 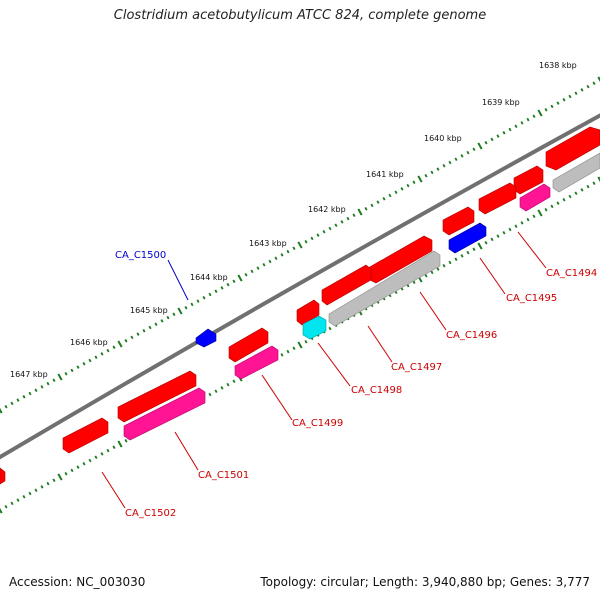 What do you see at coordinates (385, 174) in the screenshot?
I see `tick-label-1641: 1641 kbp` at bounding box center [385, 174].